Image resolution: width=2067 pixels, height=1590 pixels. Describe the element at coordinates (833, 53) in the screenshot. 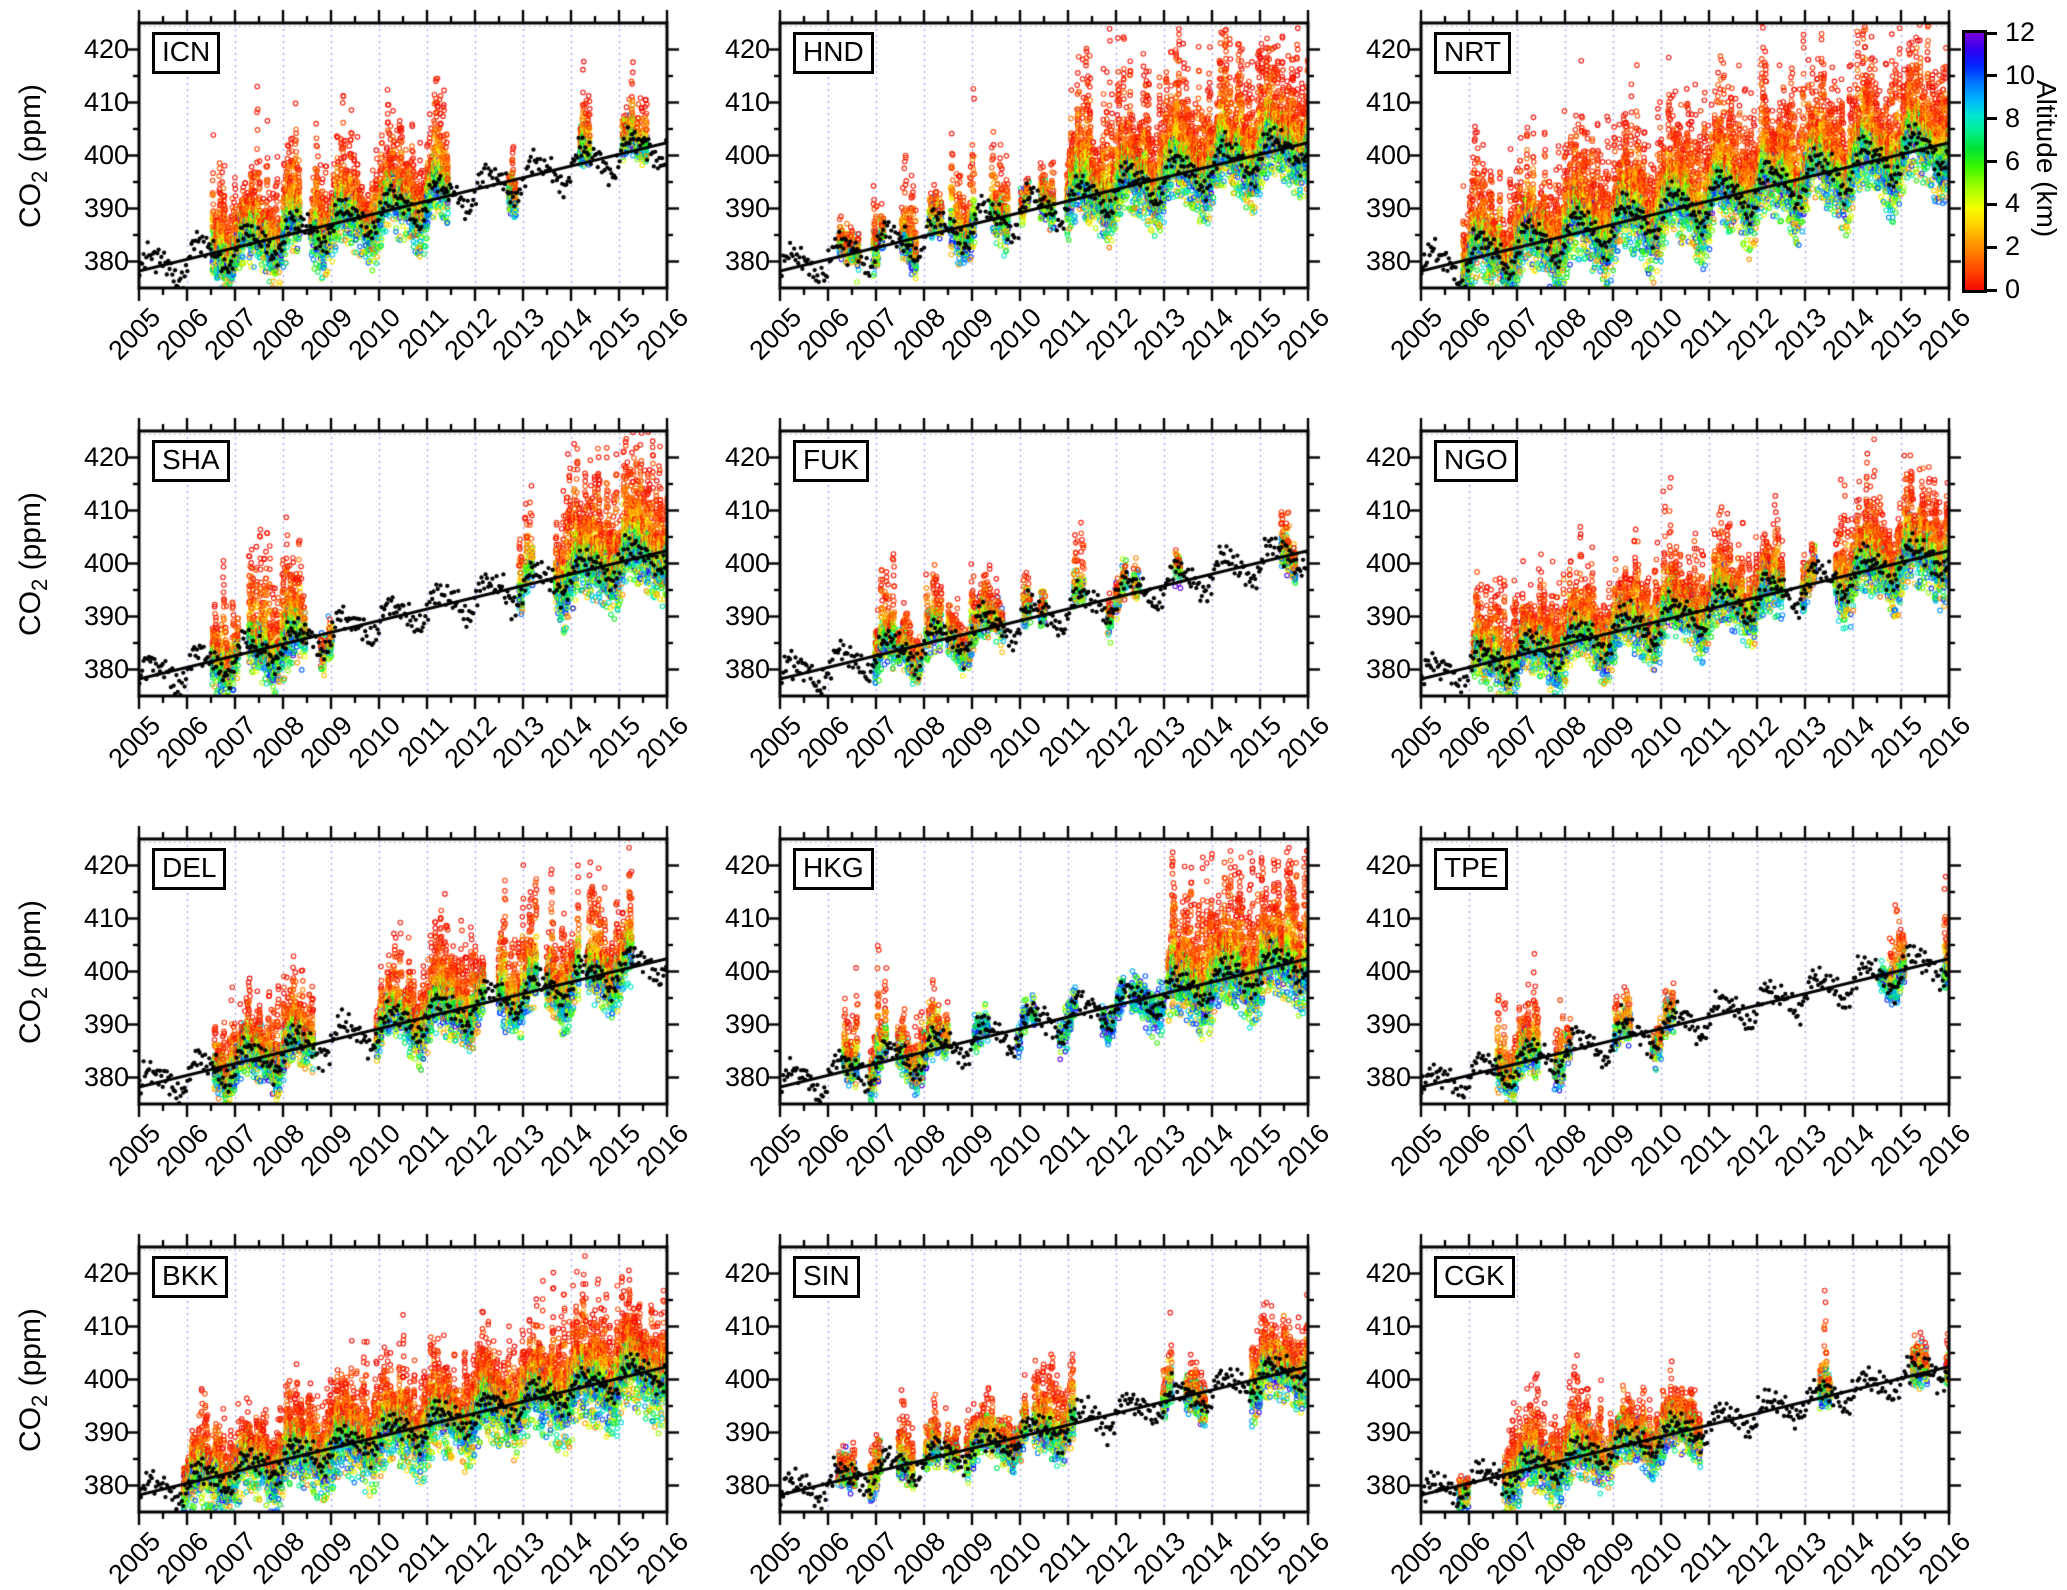

I see `station-badge-hnd: HND` at that location.